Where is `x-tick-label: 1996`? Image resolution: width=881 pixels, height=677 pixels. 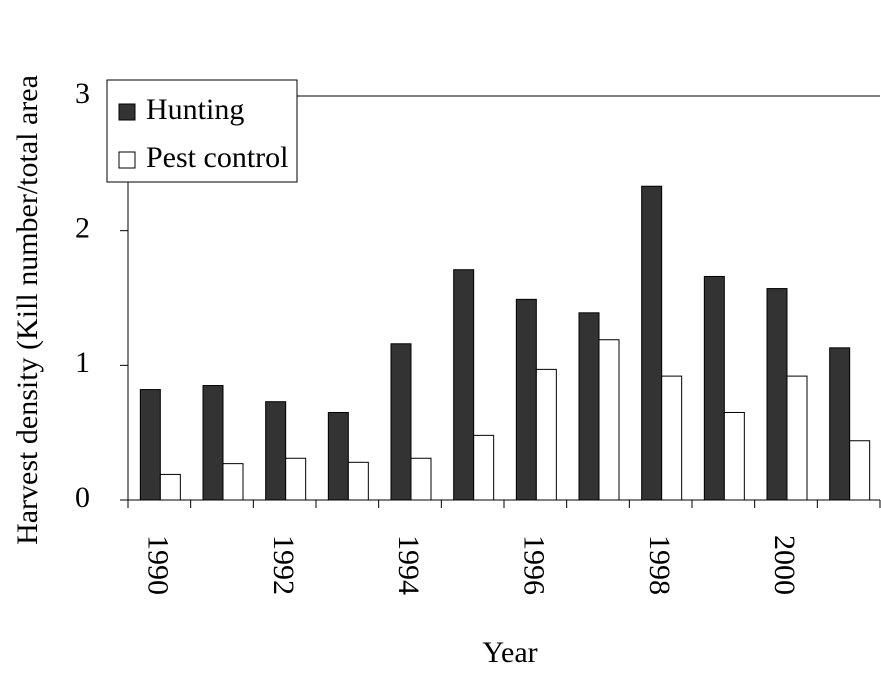
x-tick-label: 1996 is located at coordinates (533, 565).